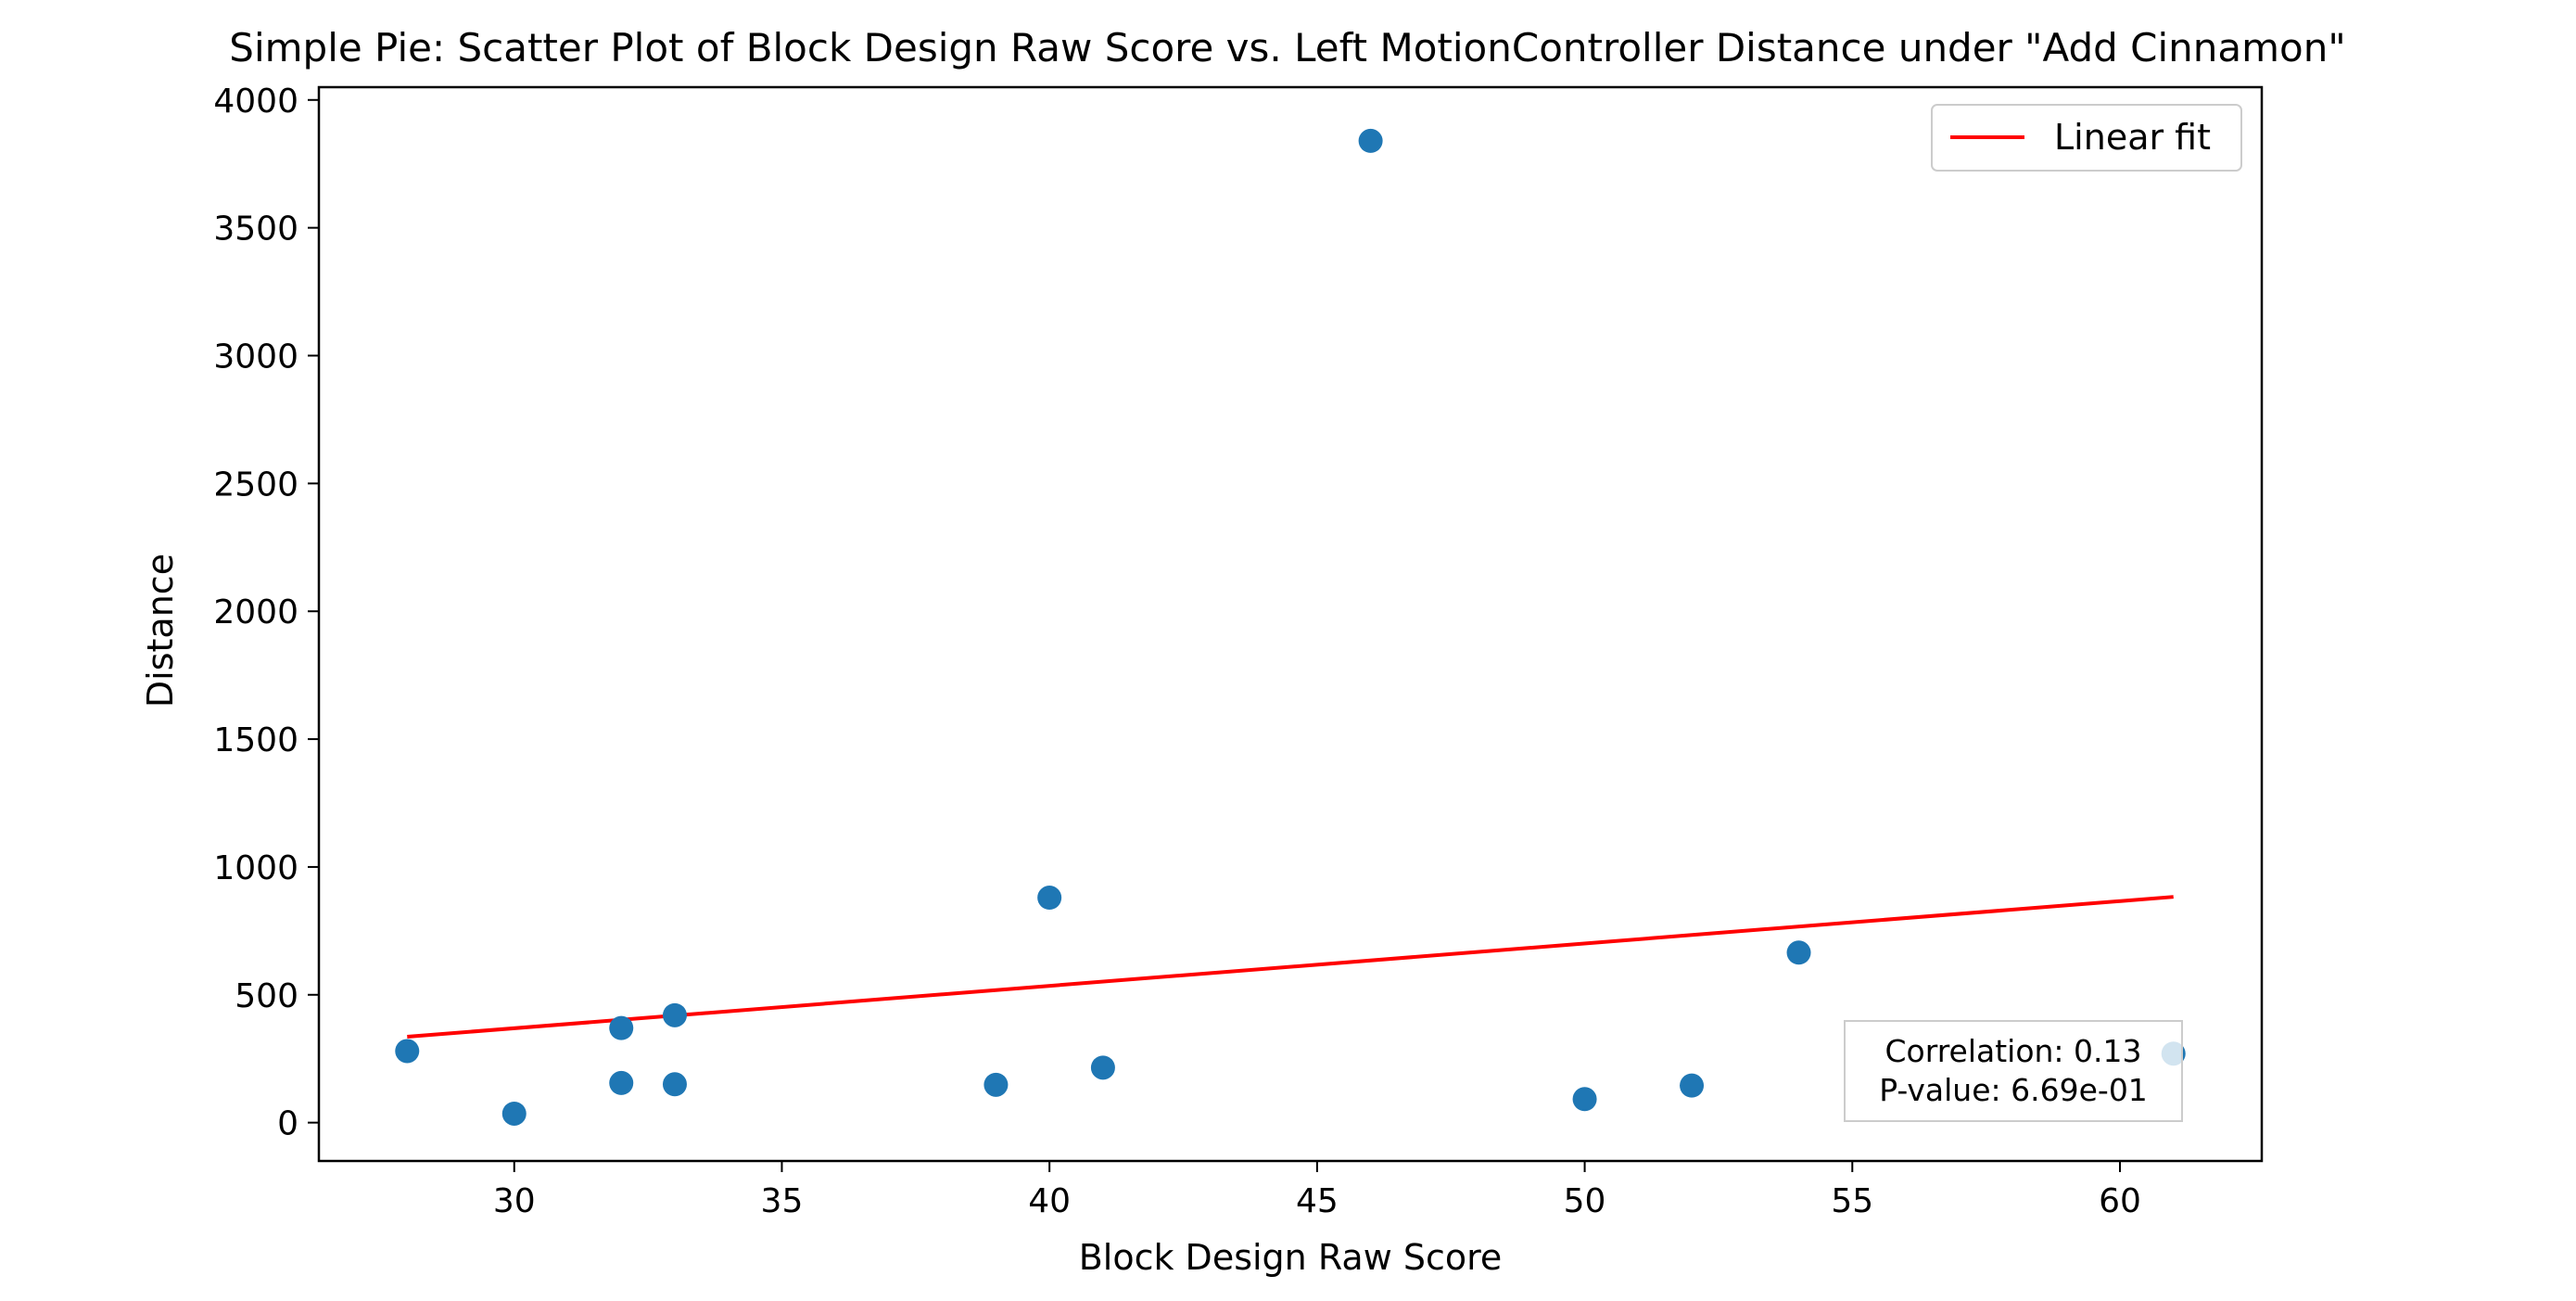 This screenshot has height=1301, width=2576. I want to click on y-axis-label: Distance, so click(160, 631).